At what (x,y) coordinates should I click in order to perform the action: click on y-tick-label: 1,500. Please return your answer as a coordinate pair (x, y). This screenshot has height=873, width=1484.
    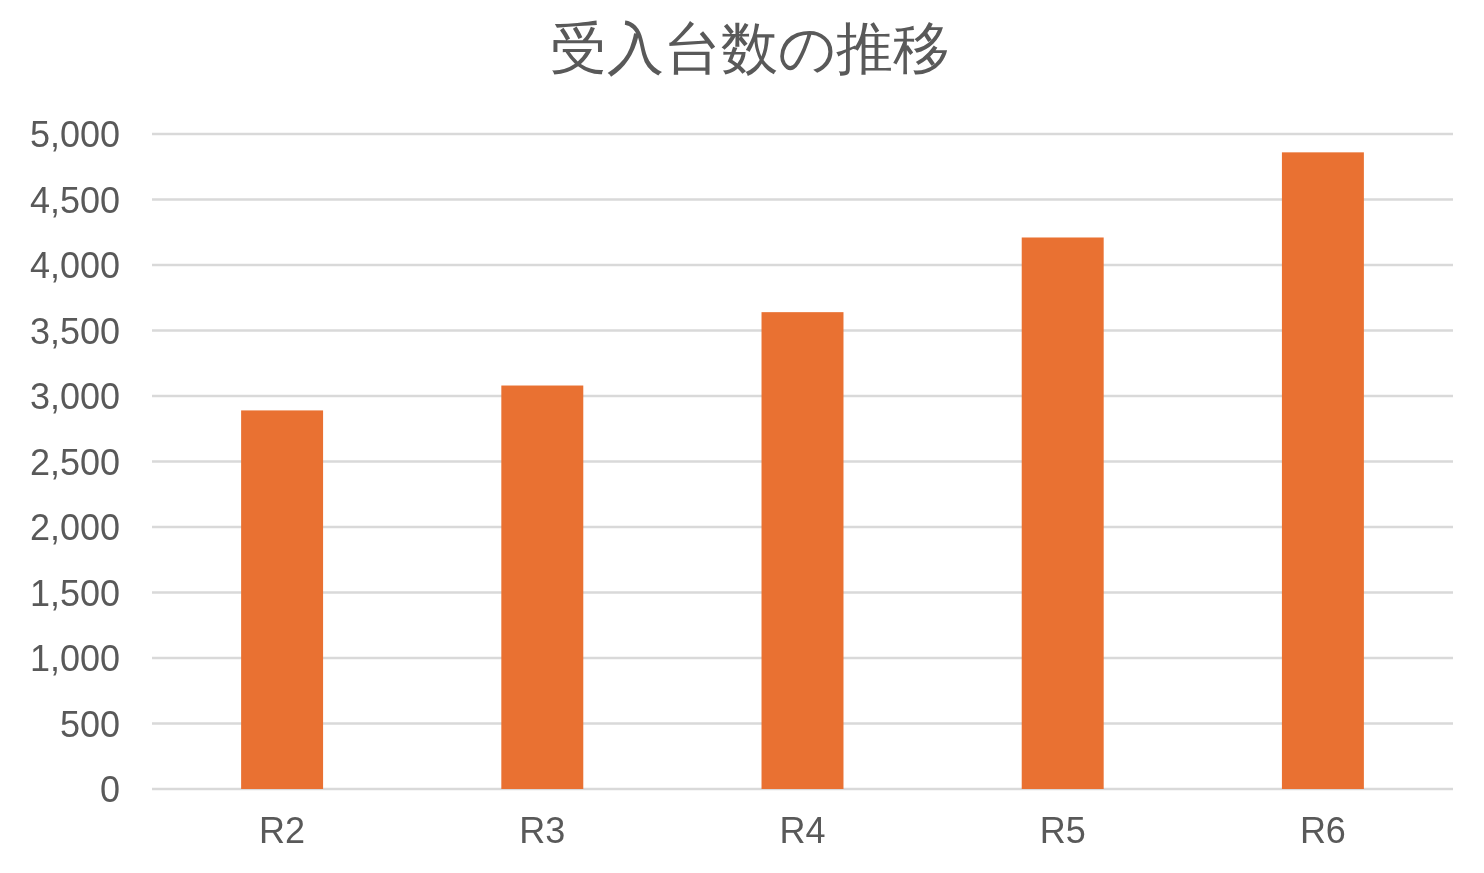
    Looking at the image, I should click on (74, 593).